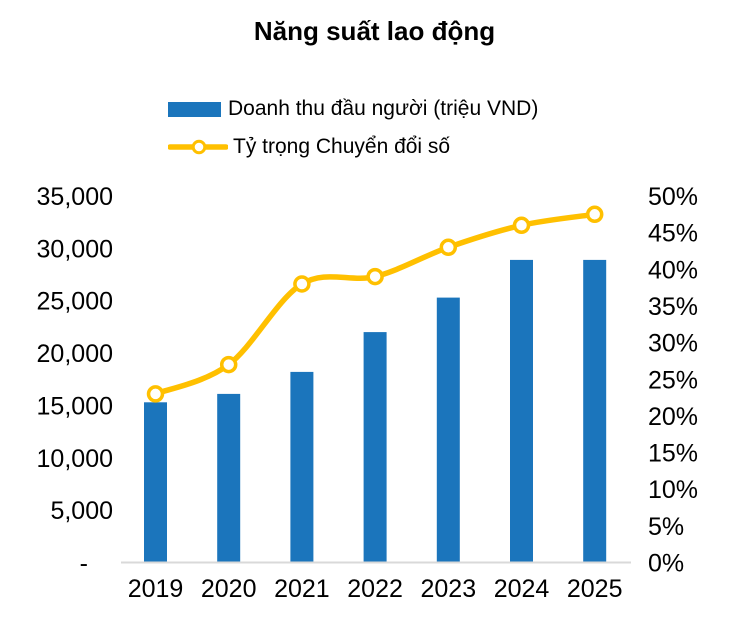  I want to click on left-axis-tick: 35,000, so click(75, 197).